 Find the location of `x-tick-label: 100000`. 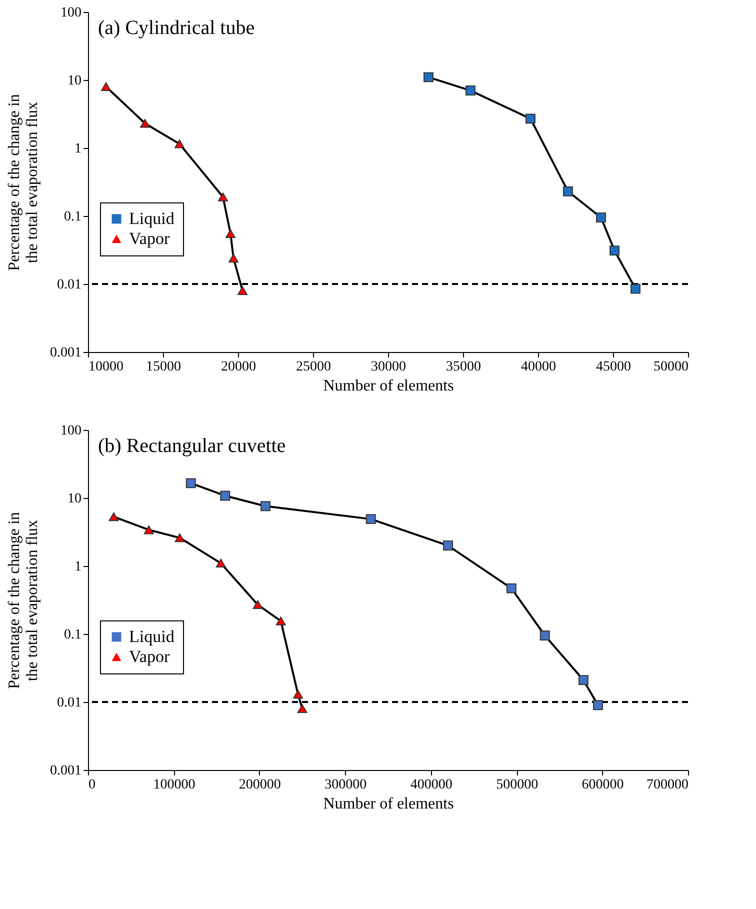

x-tick-label: 100000 is located at coordinates (174, 785).